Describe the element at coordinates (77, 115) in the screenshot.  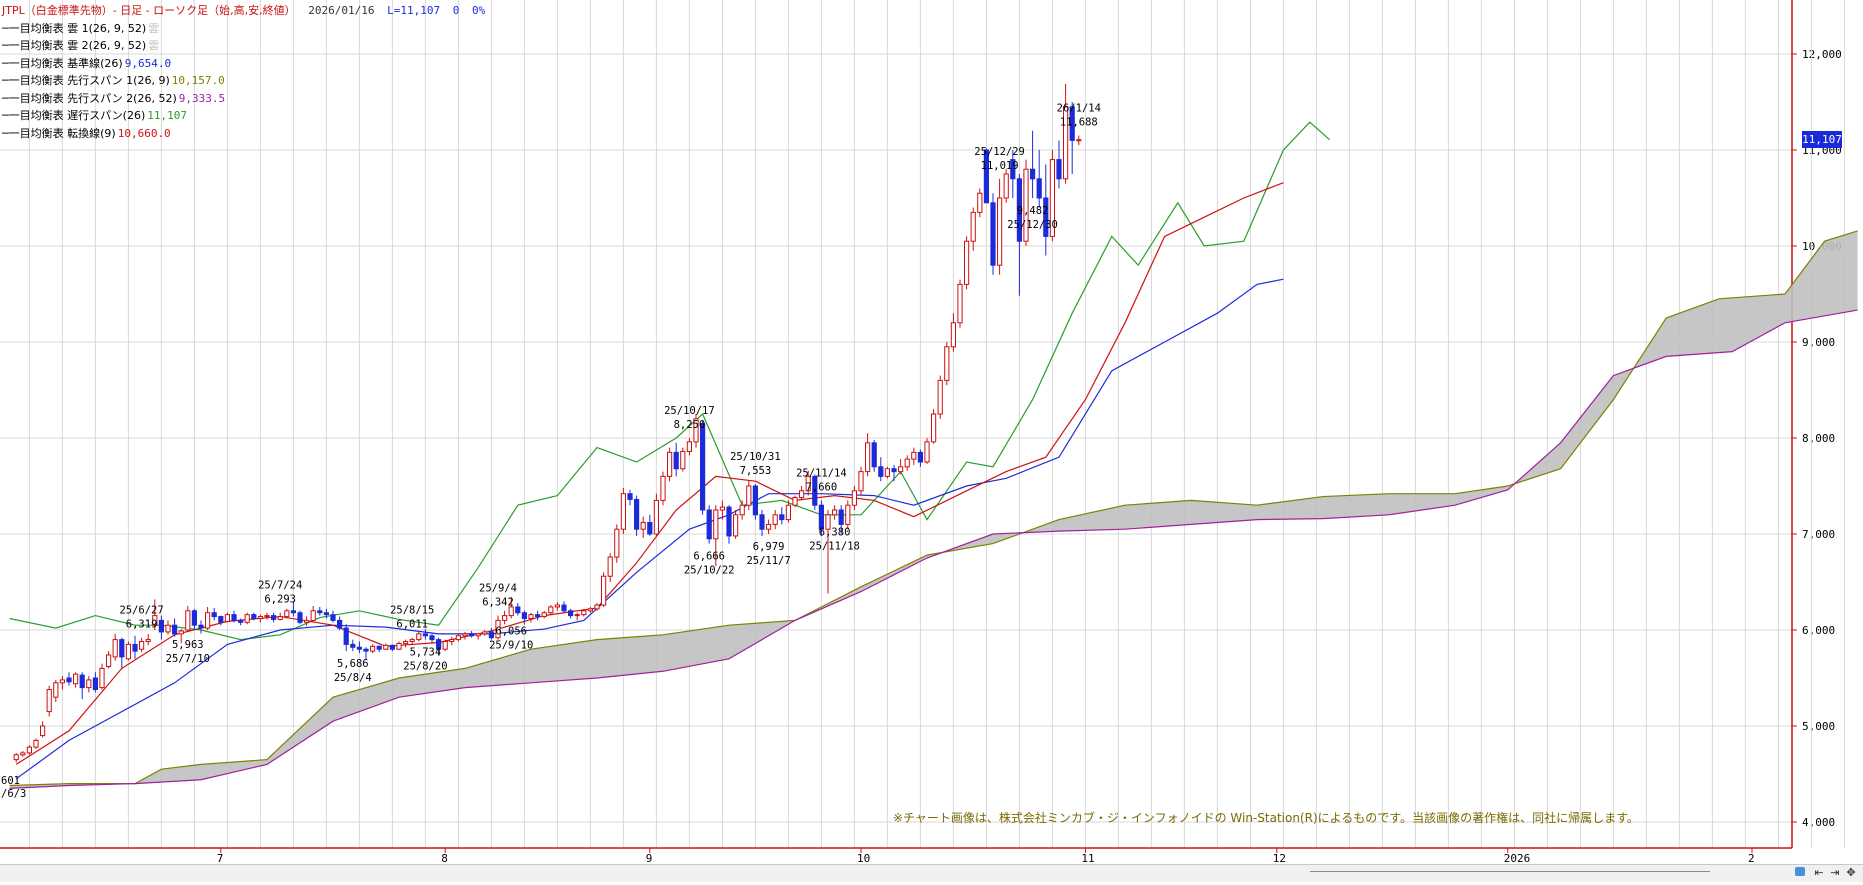
I see `indicator-label: 一目均衡表 遅行スパン(26)` at that location.